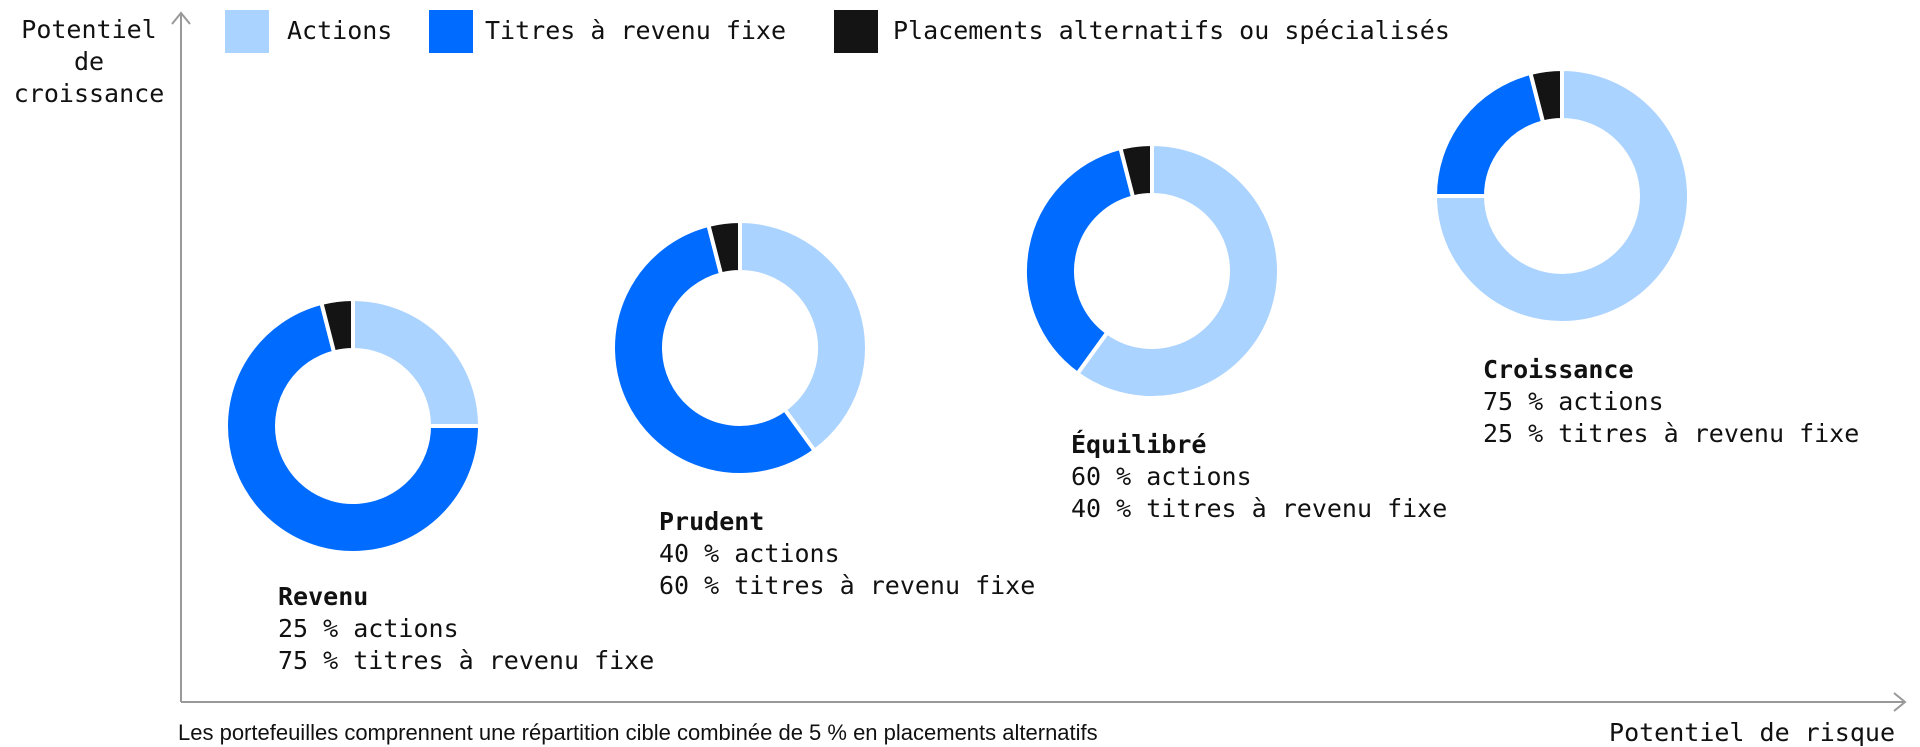 The image size is (1920, 747). I want to click on portfolio-line: 40 % titres à revenu fixe, so click(1259, 508).